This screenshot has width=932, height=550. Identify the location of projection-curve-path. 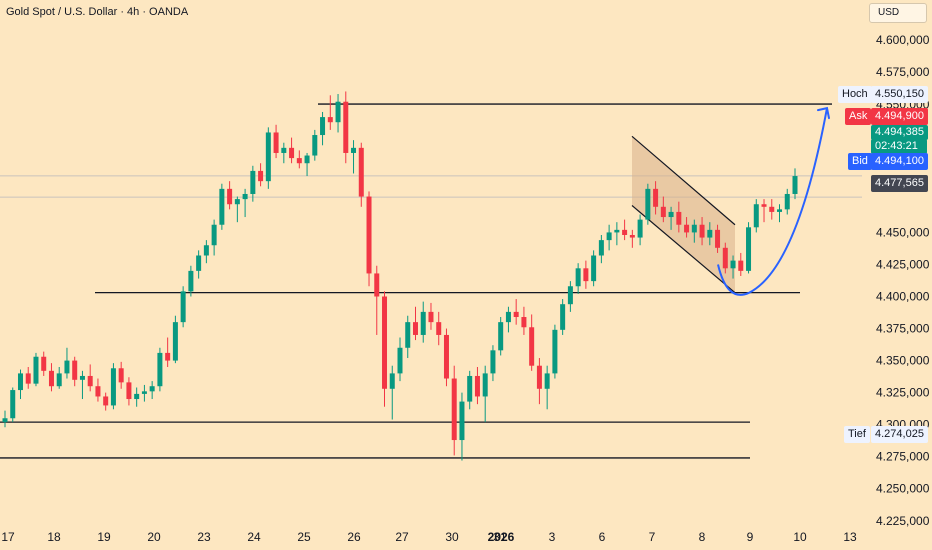
(772, 201).